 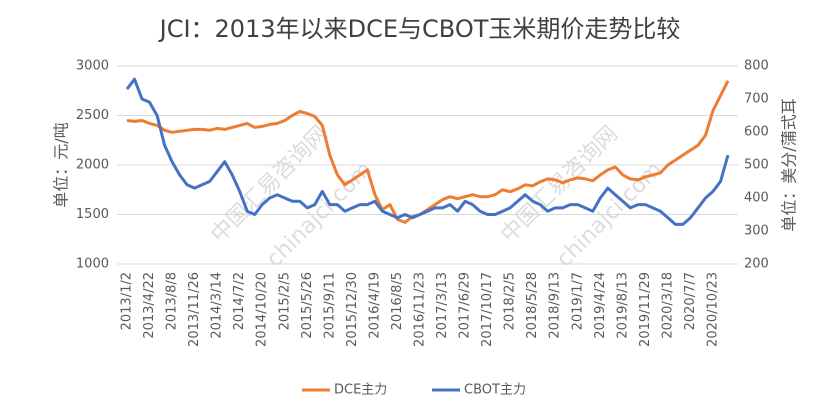 What do you see at coordinates (92, 214) in the screenshot?
I see `y-tick-label: 1500` at bounding box center [92, 214].